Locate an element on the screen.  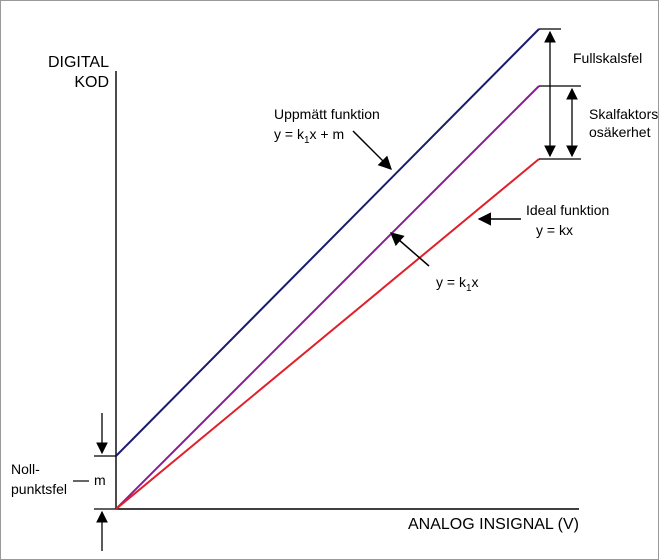
ideal-function-formula: y = kx is located at coordinates (554, 230).